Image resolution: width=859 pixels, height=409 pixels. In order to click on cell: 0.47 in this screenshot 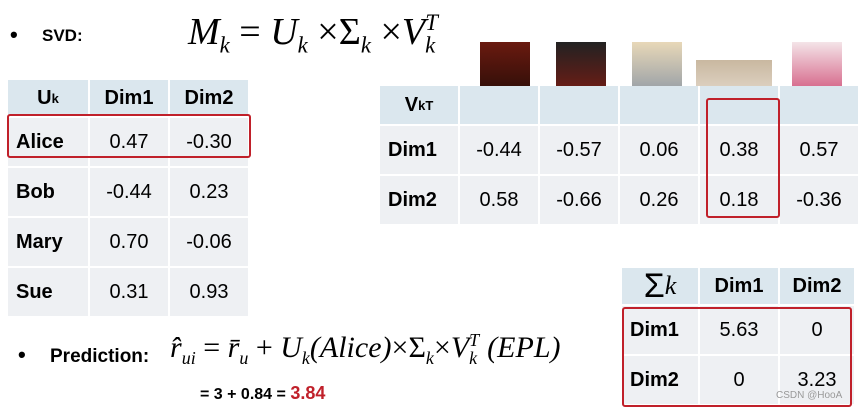, I will do `click(129, 142)`.